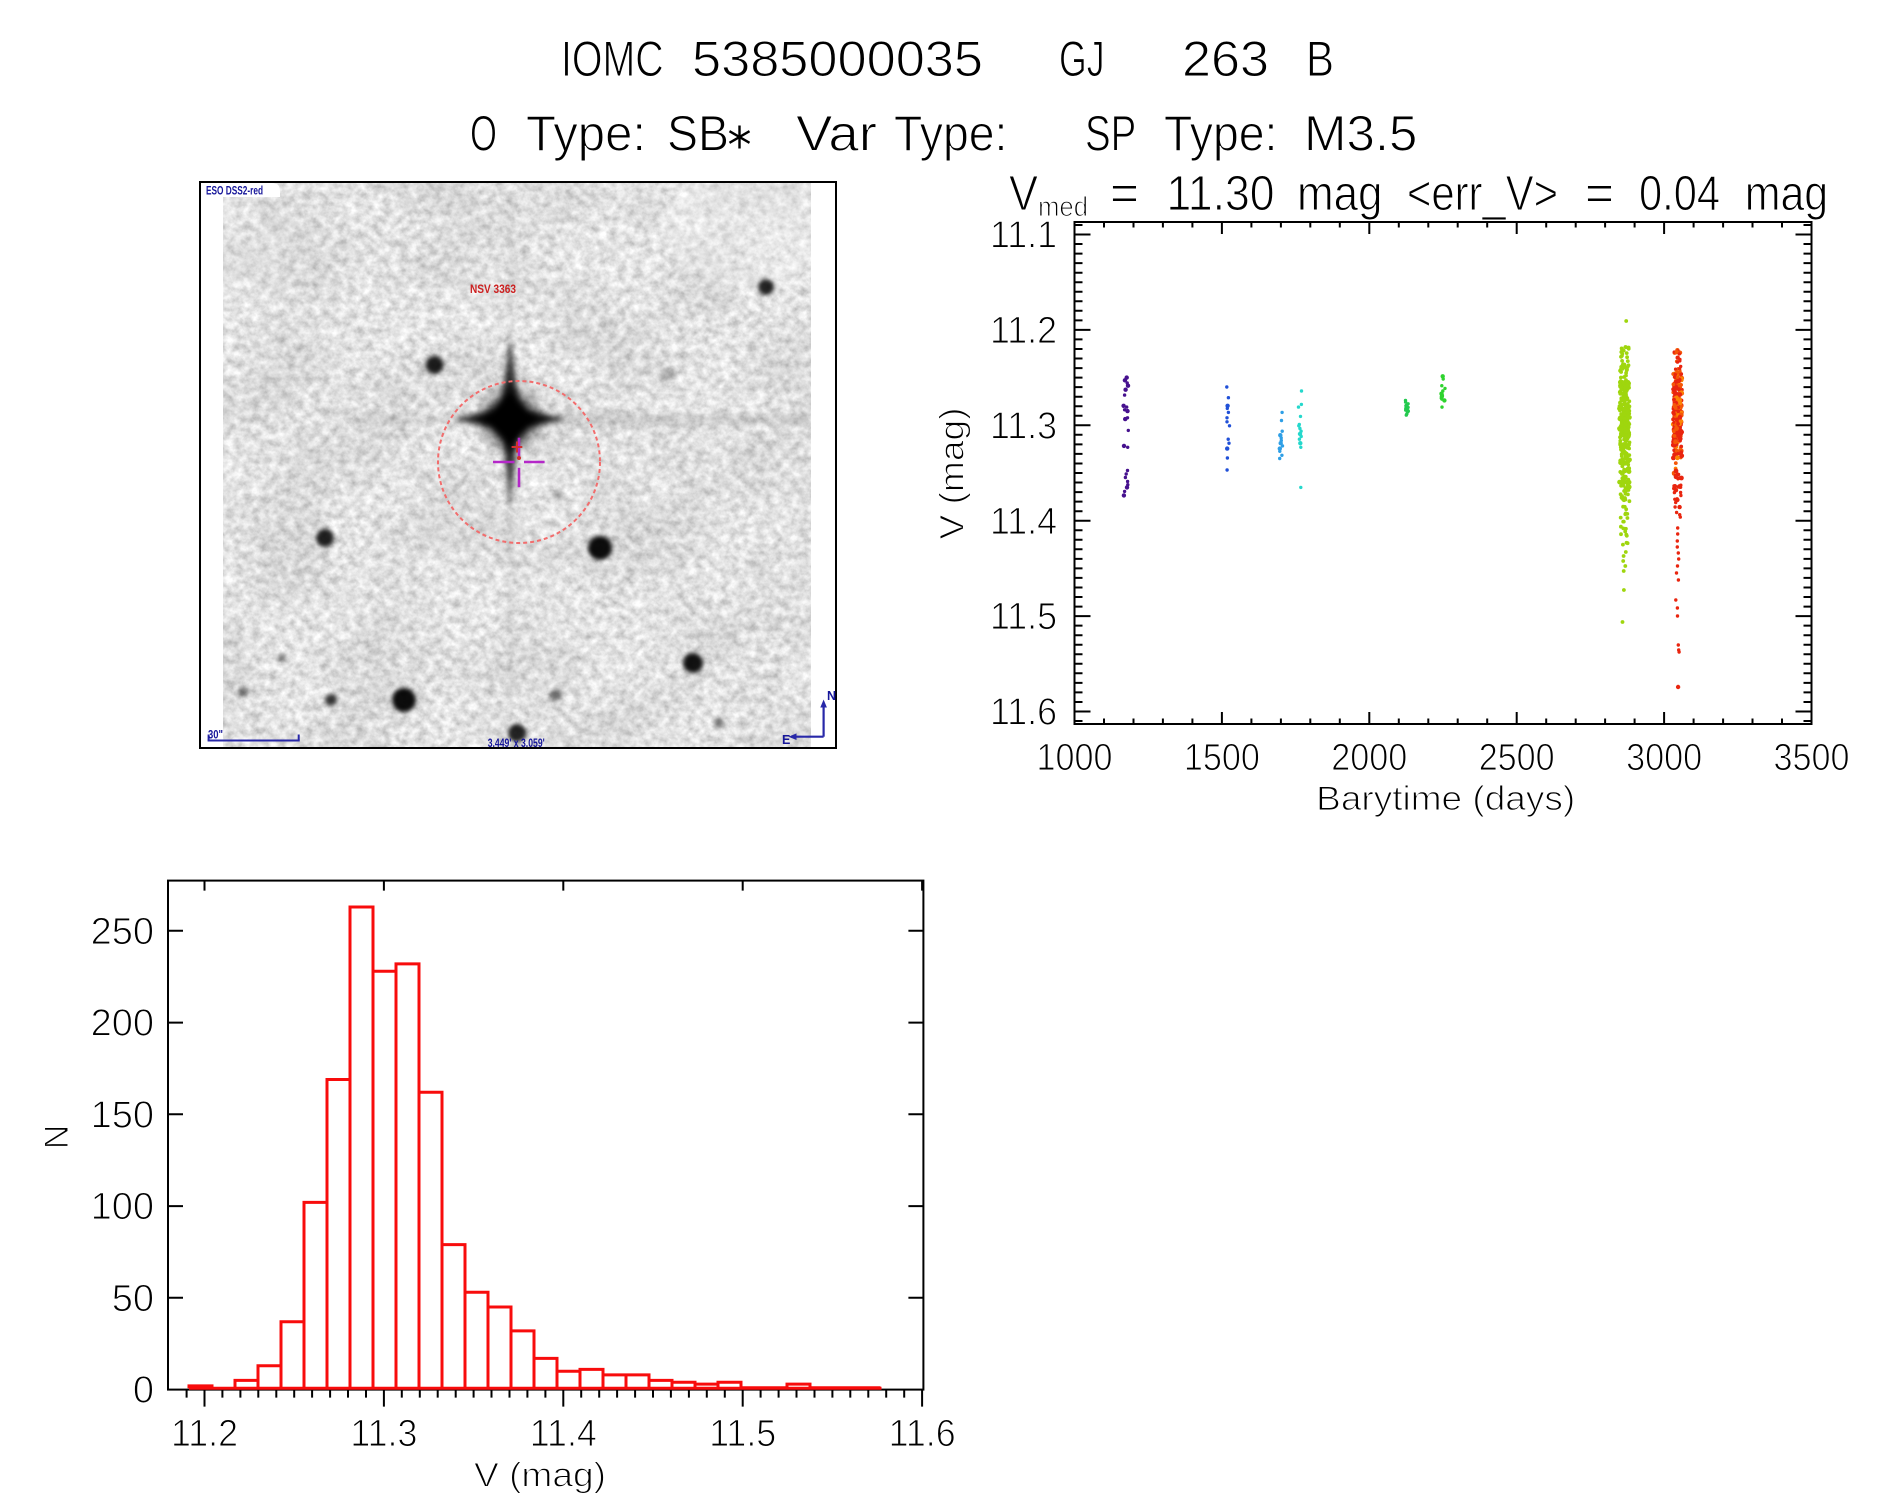 This screenshot has height=1499, width=1889. Describe the element at coordinates (1369, 758) in the screenshot. I see `svg-text: 2000` at that location.